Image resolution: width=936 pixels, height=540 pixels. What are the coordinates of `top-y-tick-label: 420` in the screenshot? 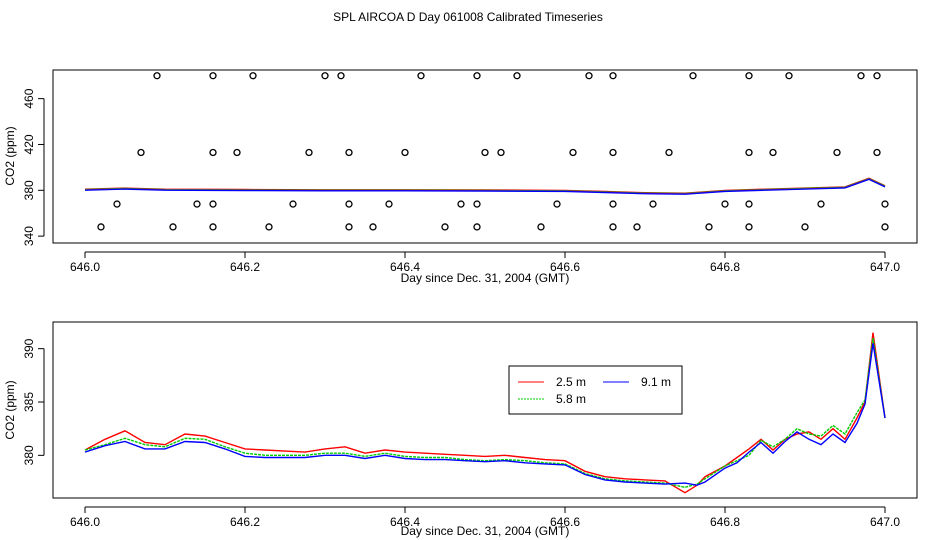 It's located at (29, 144).